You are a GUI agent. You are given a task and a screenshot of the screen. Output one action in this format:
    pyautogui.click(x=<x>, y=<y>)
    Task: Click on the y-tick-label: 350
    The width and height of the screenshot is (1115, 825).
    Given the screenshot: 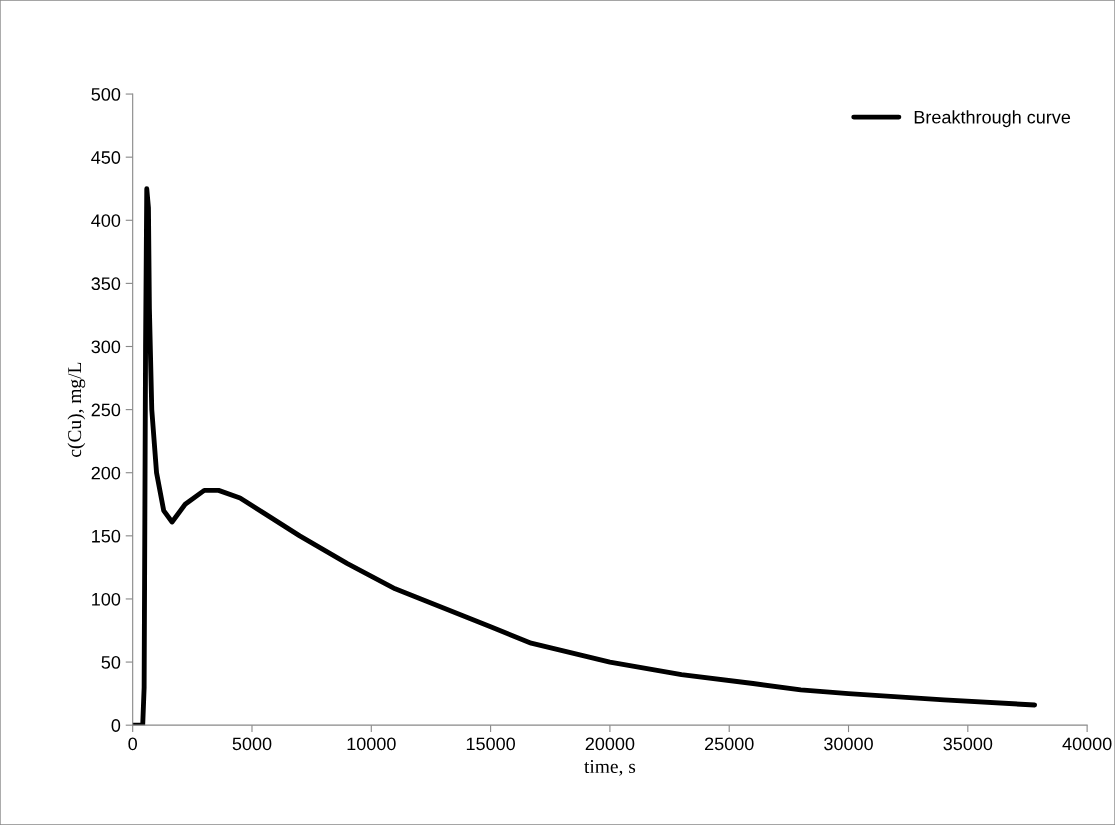 What is the action you would take?
    pyautogui.click(x=106, y=284)
    